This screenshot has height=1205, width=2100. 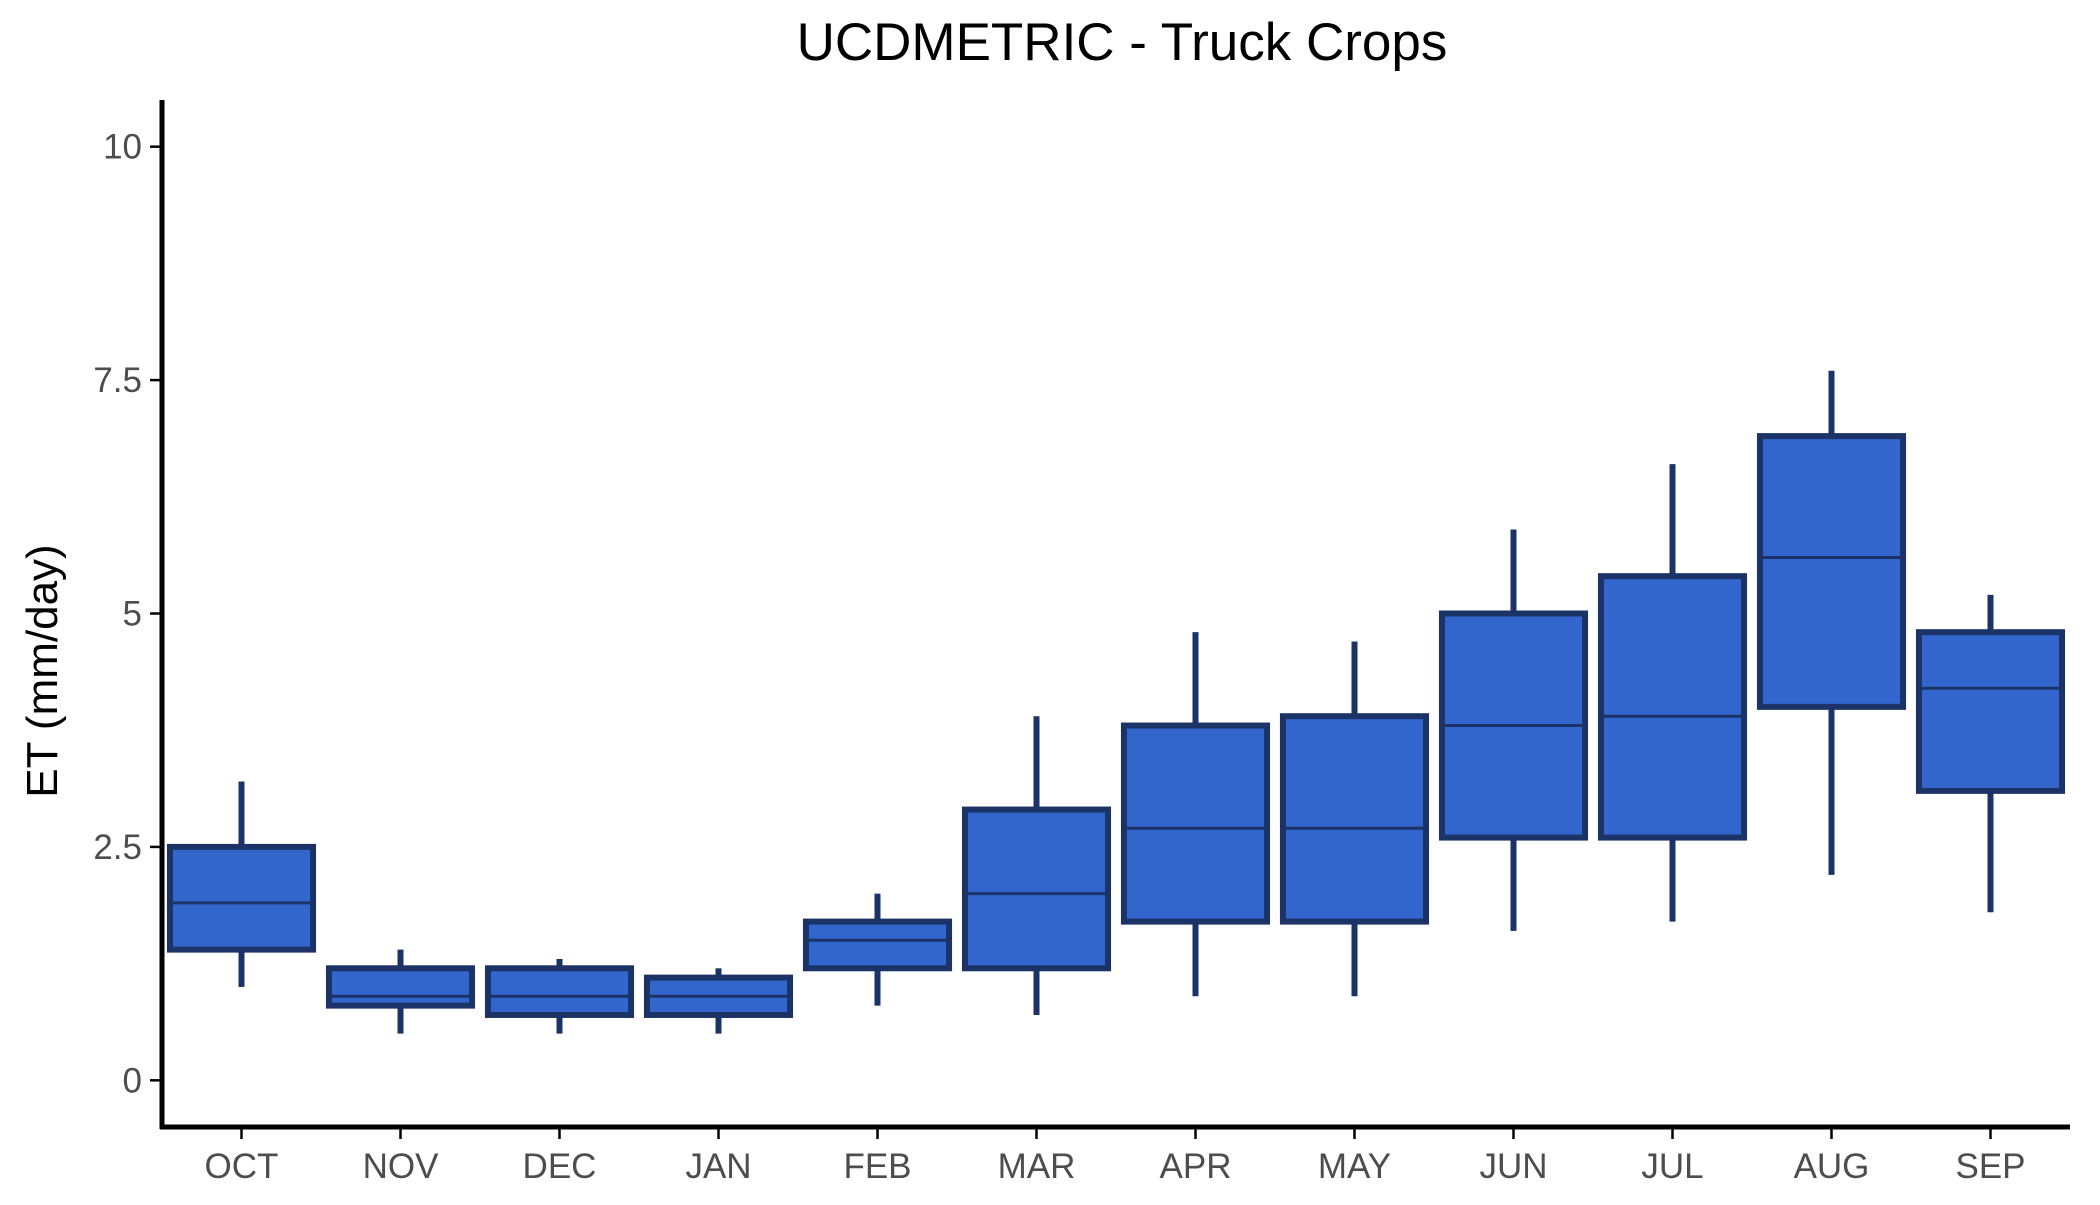 I want to click on x-tick-label: FEB, so click(x=877, y=1166).